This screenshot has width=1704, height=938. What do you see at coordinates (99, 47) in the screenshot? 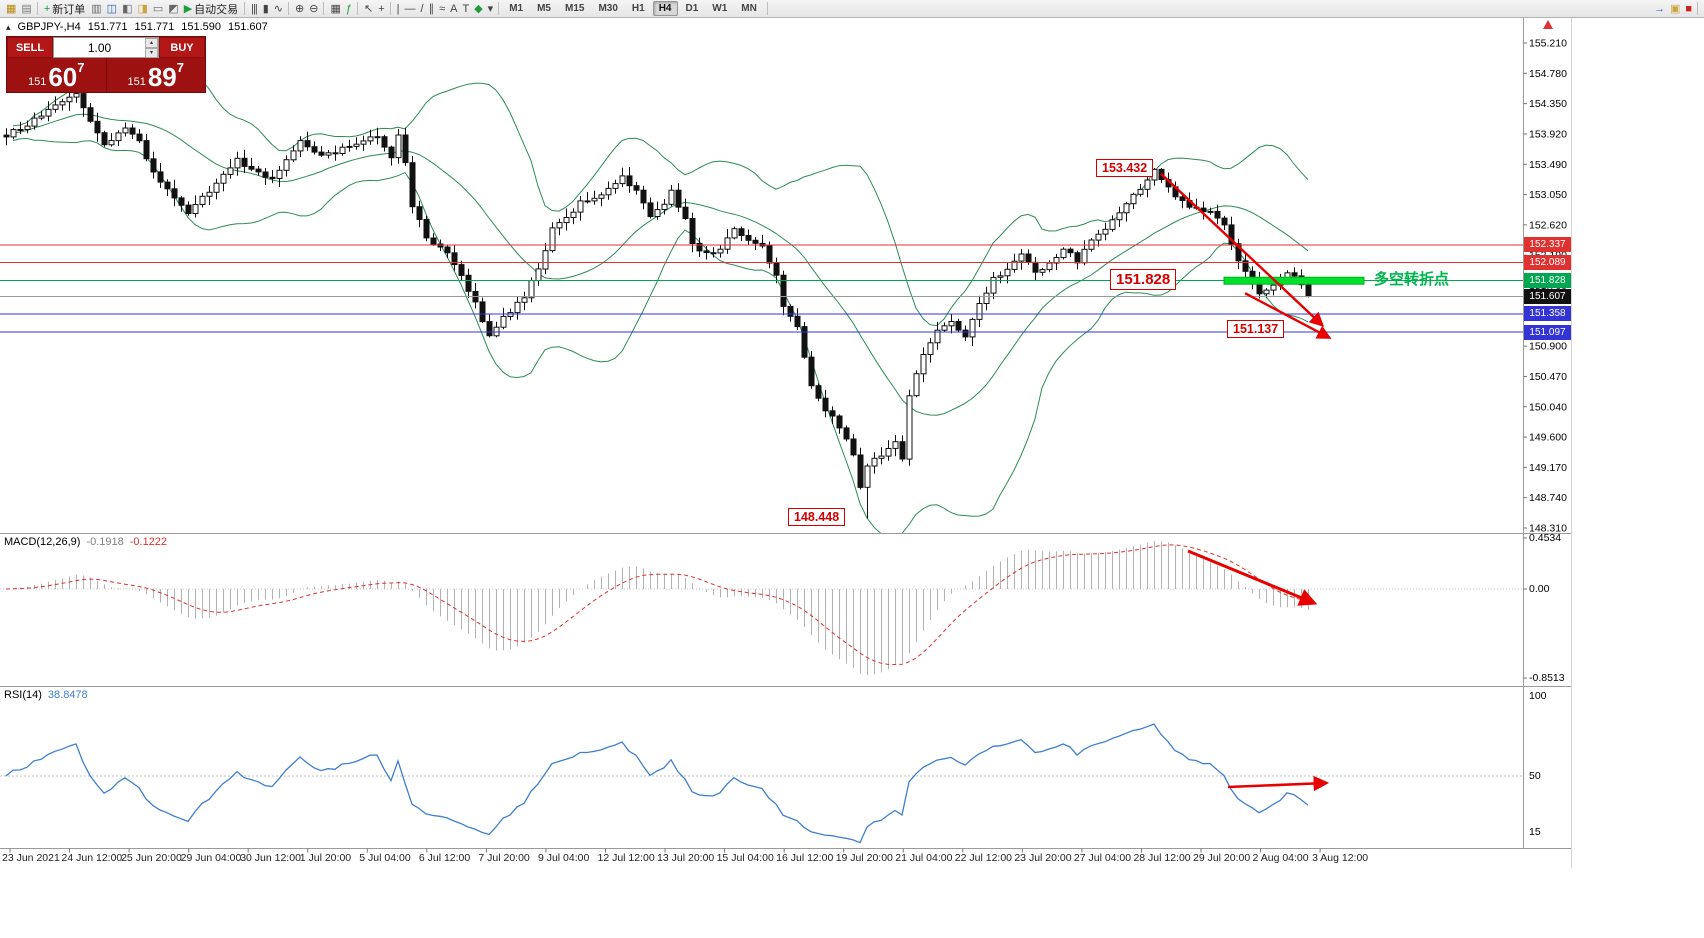
I see `volume-input` at bounding box center [99, 47].